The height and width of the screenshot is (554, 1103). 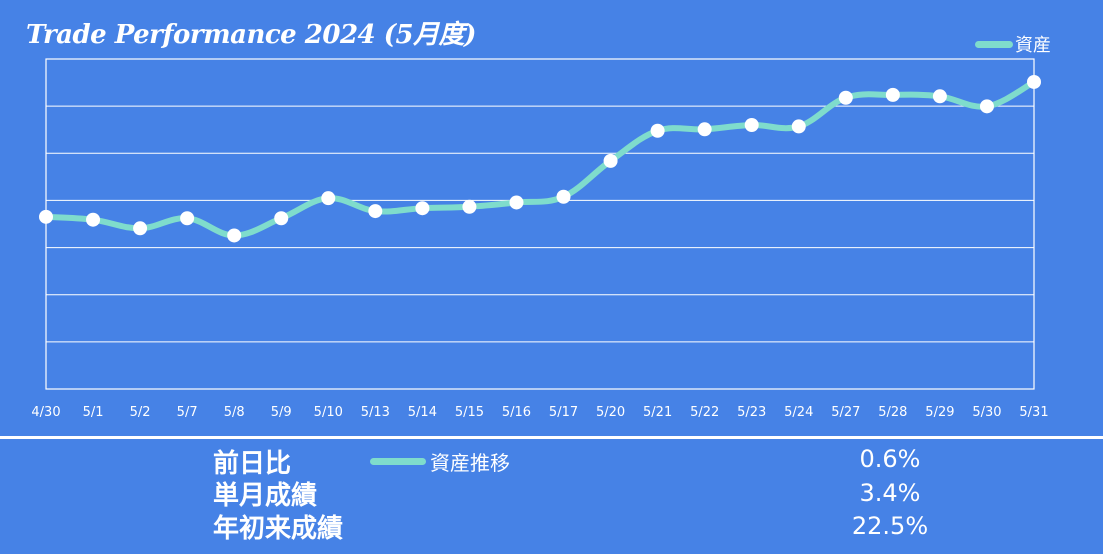 What do you see at coordinates (398, 461) in the screenshot?
I see `summary-legend-swatch` at bounding box center [398, 461].